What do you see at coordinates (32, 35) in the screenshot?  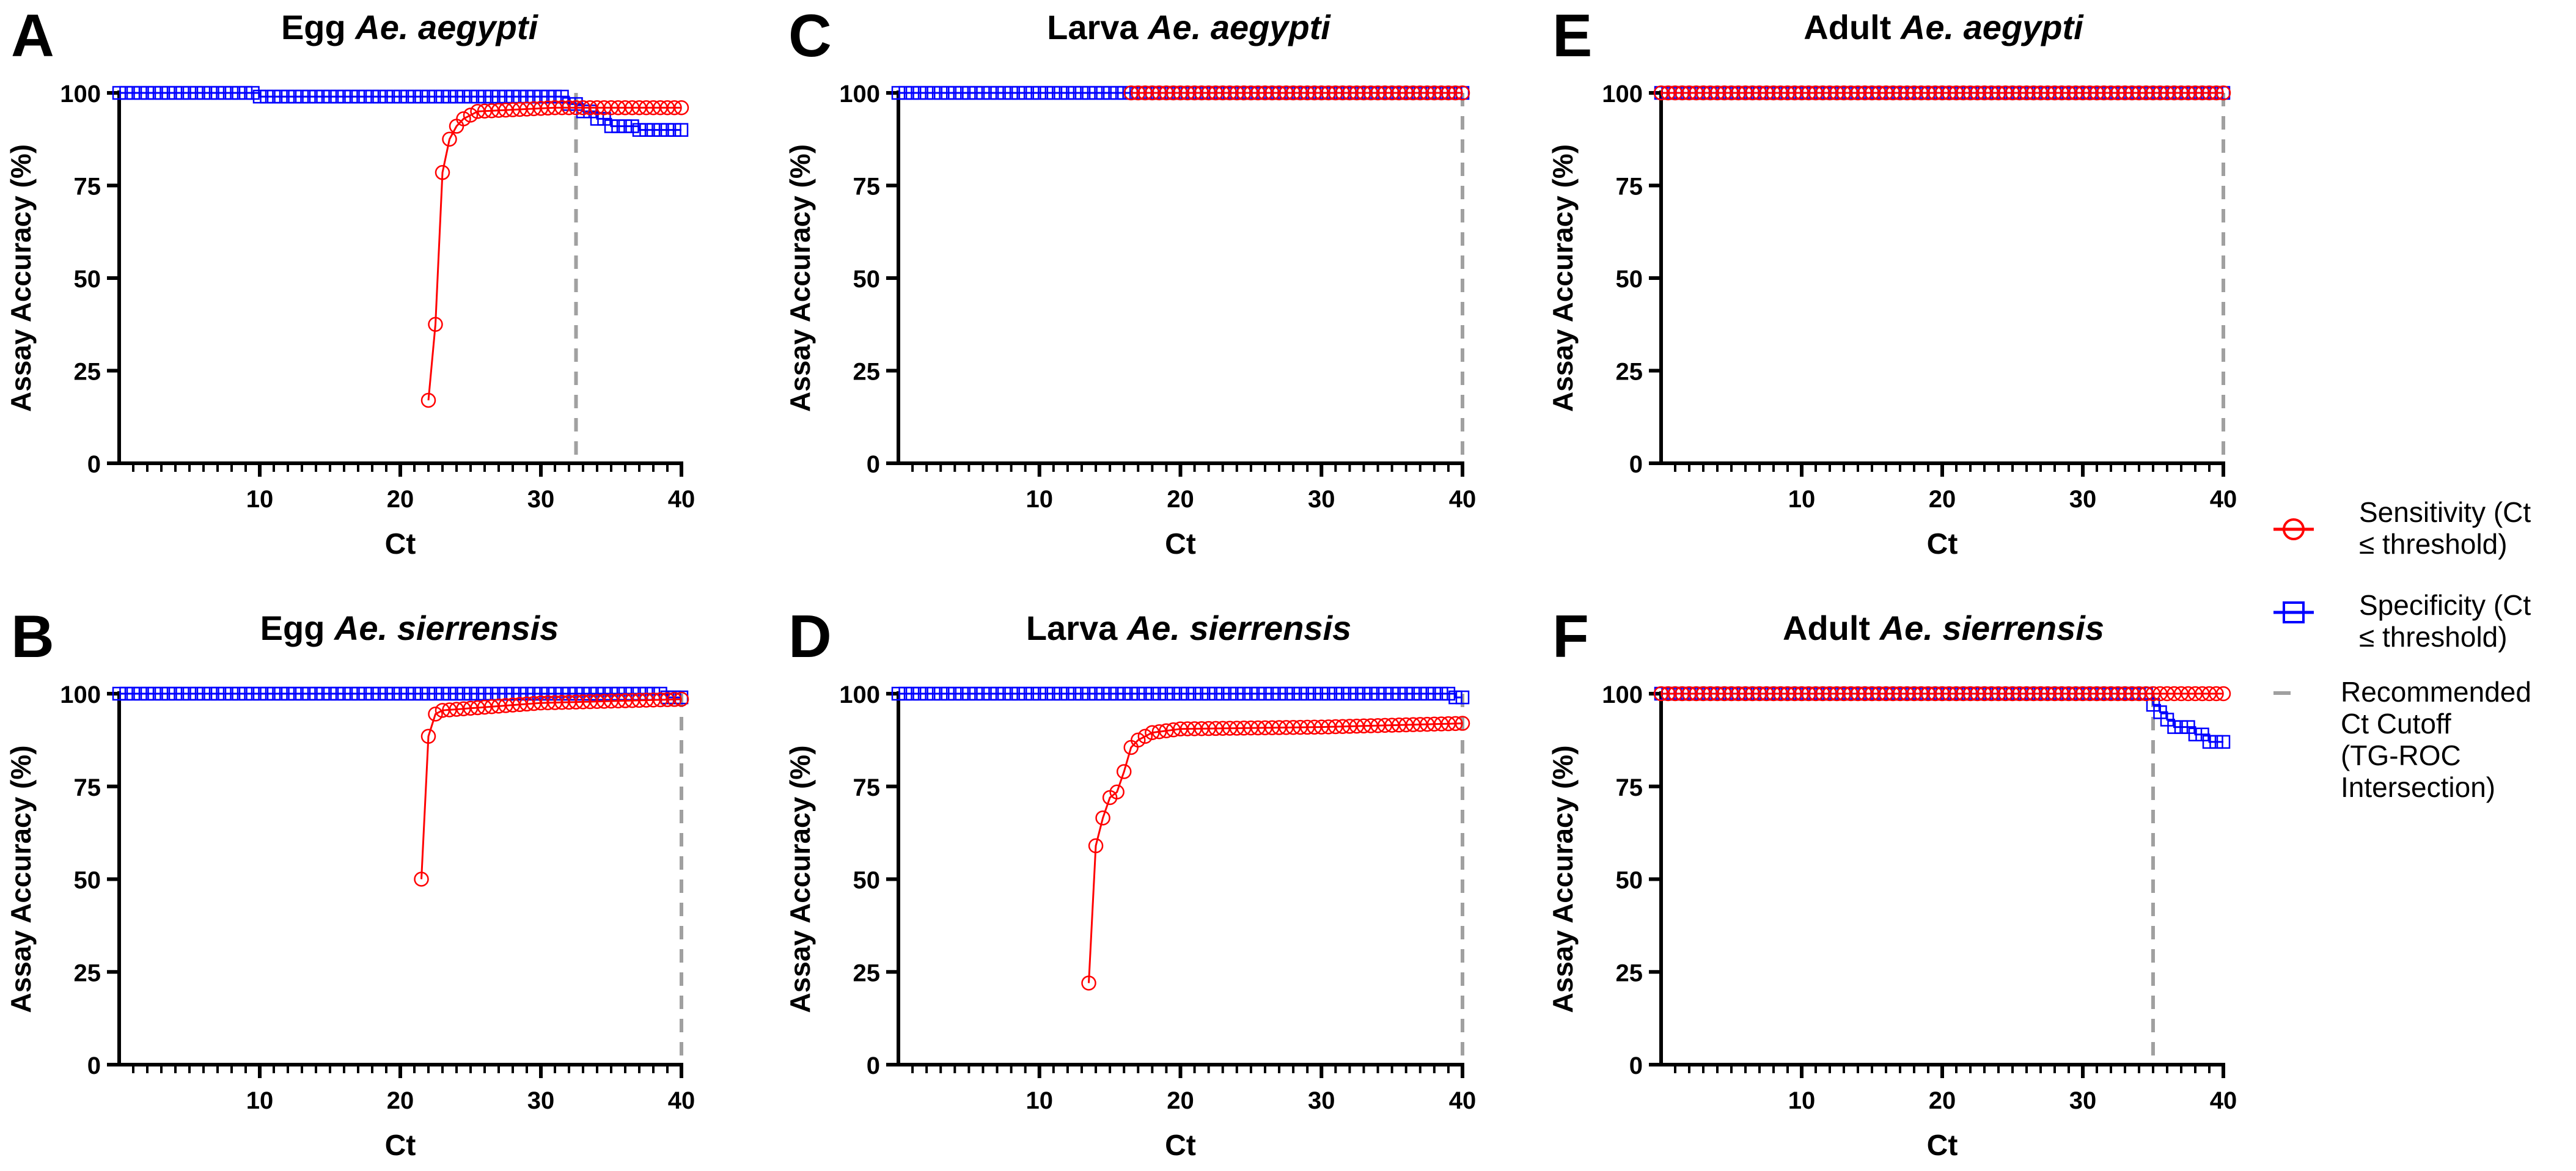 I see `panel-letter: A` at bounding box center [32, 35].